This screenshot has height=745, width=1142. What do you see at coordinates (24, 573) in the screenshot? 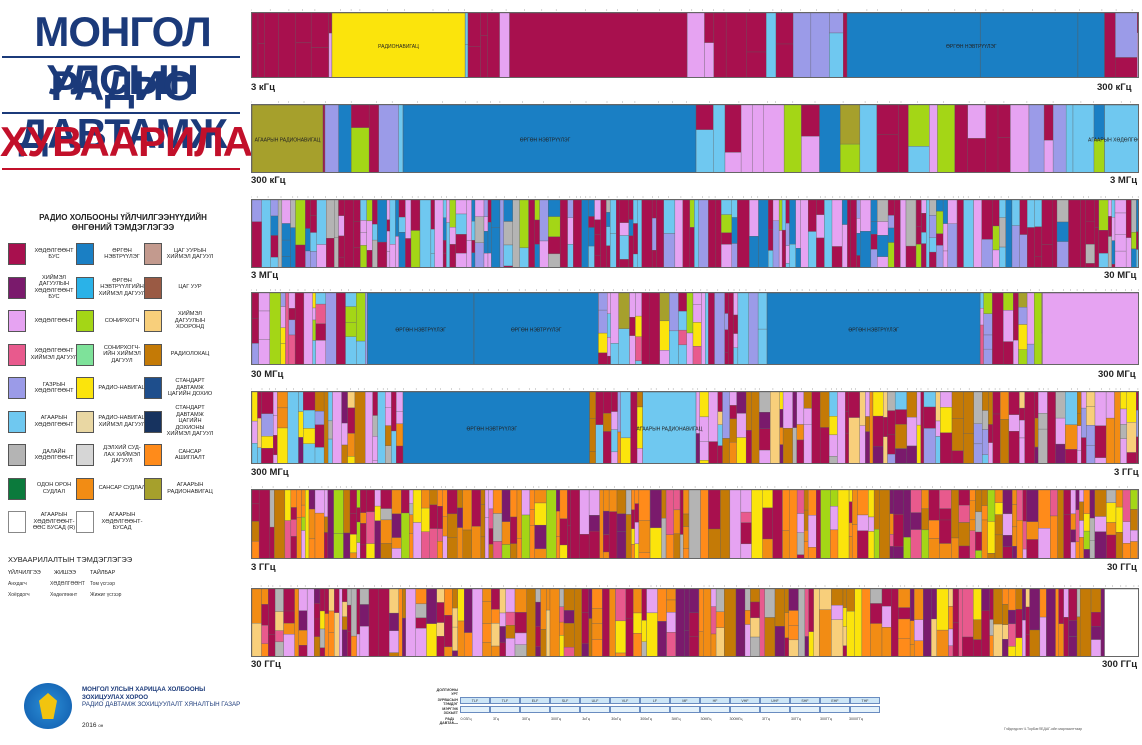
I see `symbols-header-service: ҮЙЛЧИЛГЭЭ` at bounding box center [24, 573].